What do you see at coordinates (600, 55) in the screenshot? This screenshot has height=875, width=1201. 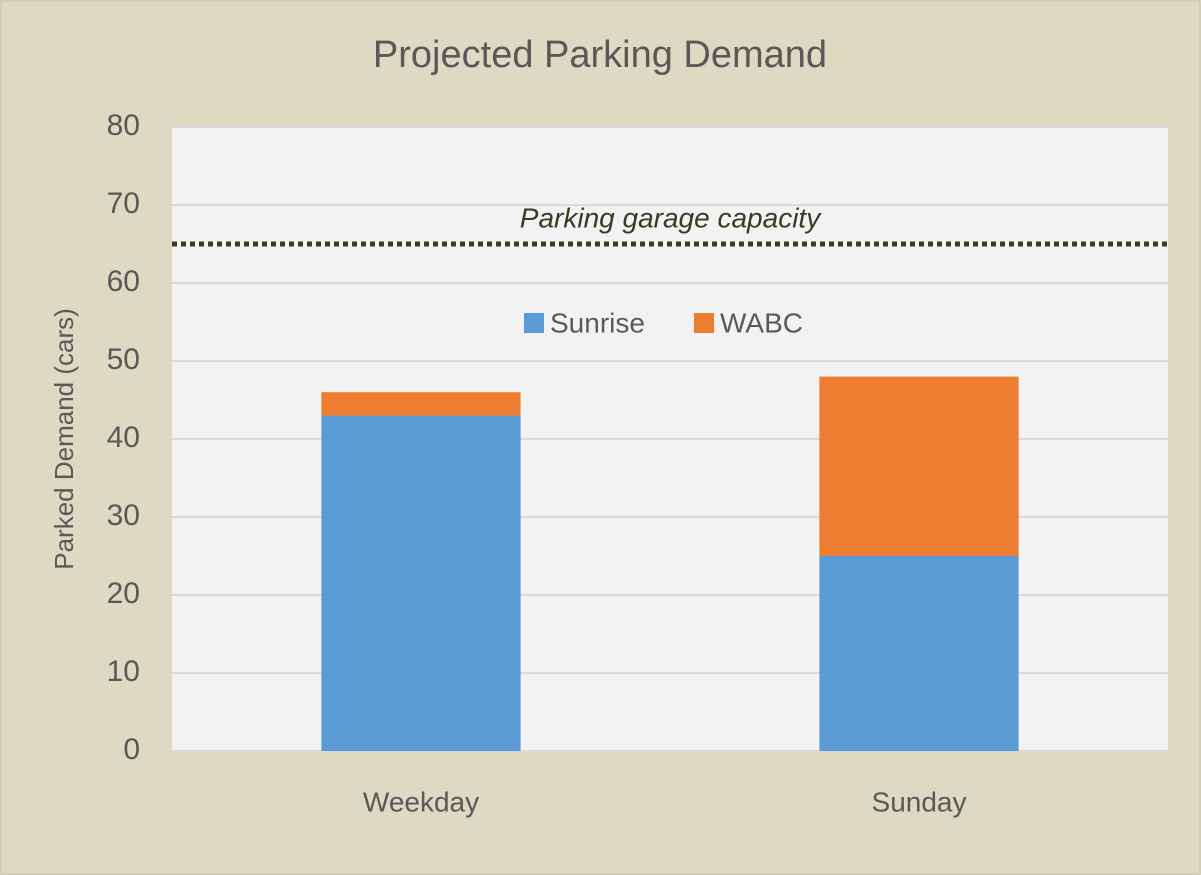 I see `chart-title: Projected Parking Demand` at bounding box center [600, 55].